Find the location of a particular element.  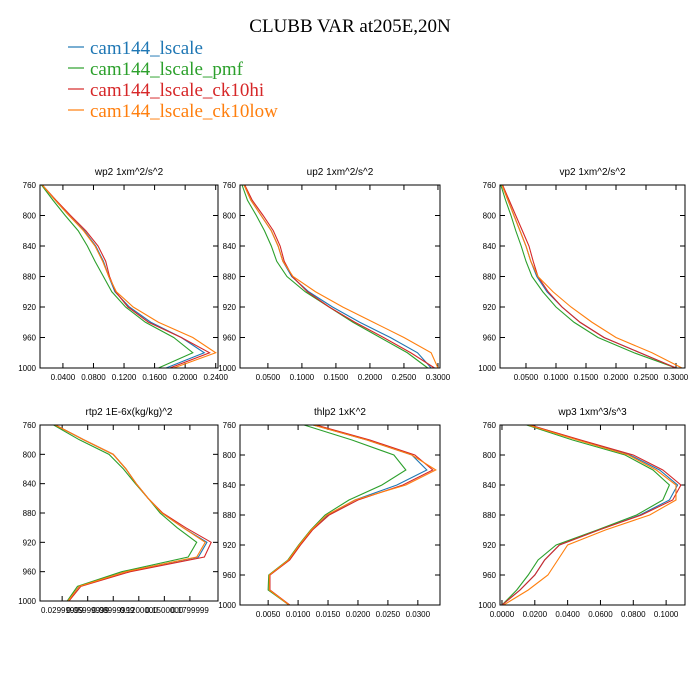

x-tick-label: 0.1200 is located at coordinates (124, 377).